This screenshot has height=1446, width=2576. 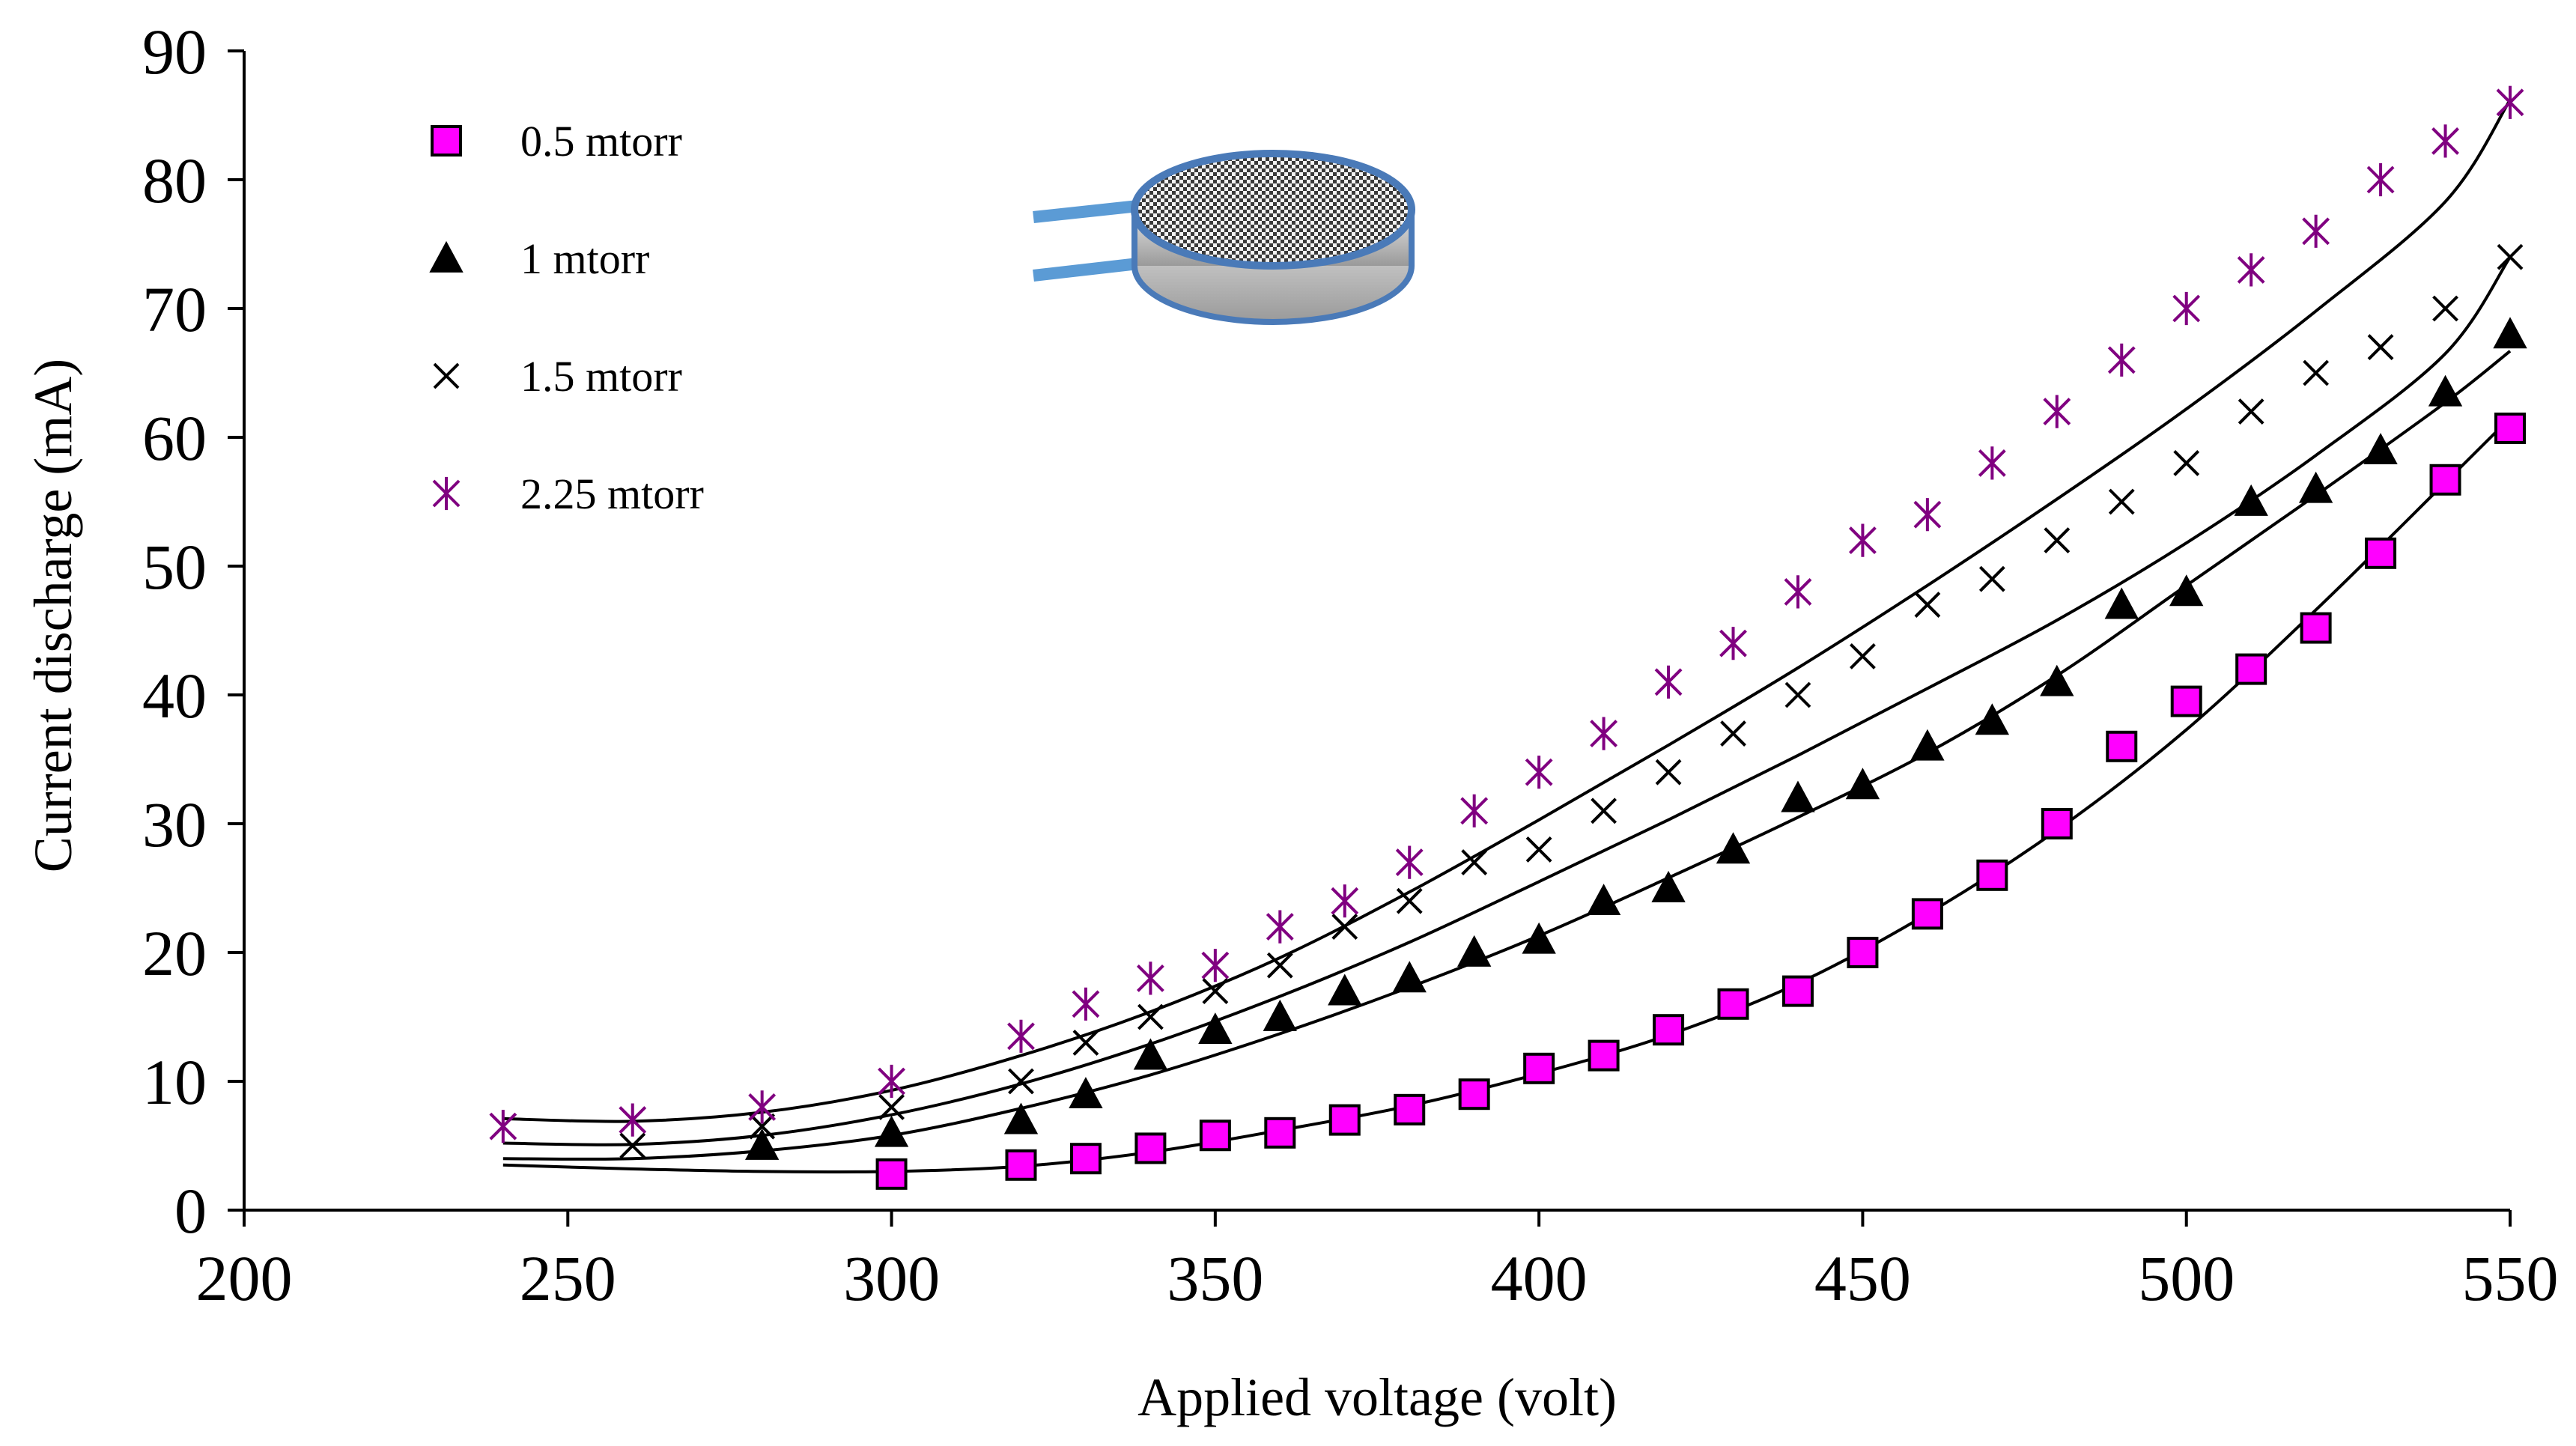 I want to click on x-axis-title: Applied voltage (volt), so click(x=1377, y=1397).